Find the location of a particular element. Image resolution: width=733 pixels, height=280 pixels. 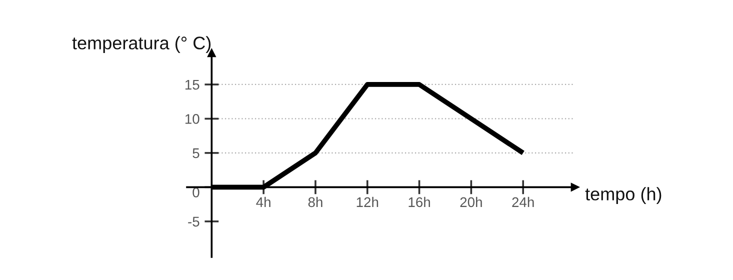

y-tick-label: -5 is located at coordinates (194, 221).